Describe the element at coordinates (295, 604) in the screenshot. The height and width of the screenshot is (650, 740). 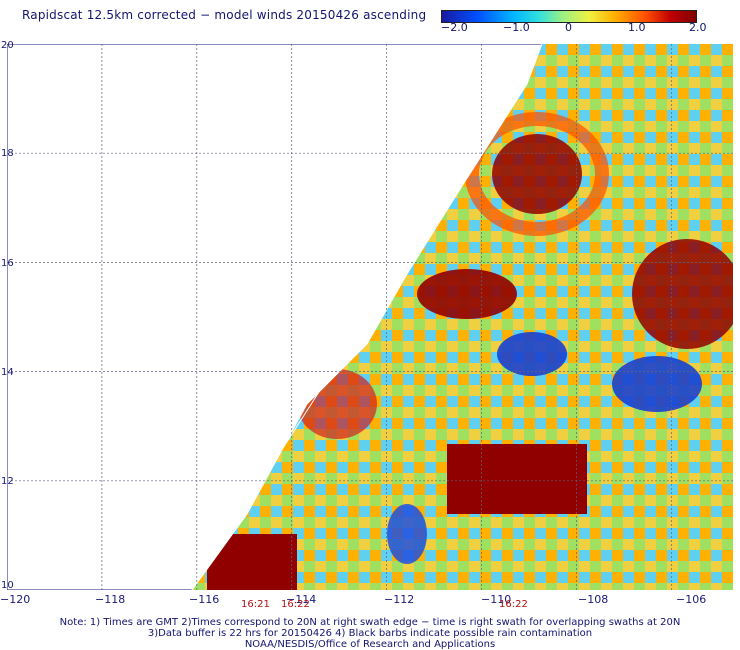
I see `swath-time-2: 16:22` at that location.